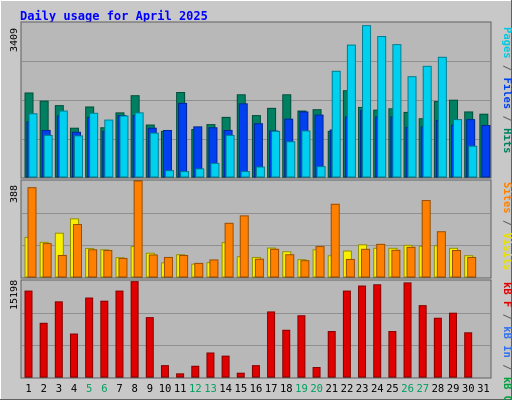 This screenshot has height=400, width=512. Describe the element at coordinates (241, 389) in the screenshot. I see `x-tick-label: 15` at that location.